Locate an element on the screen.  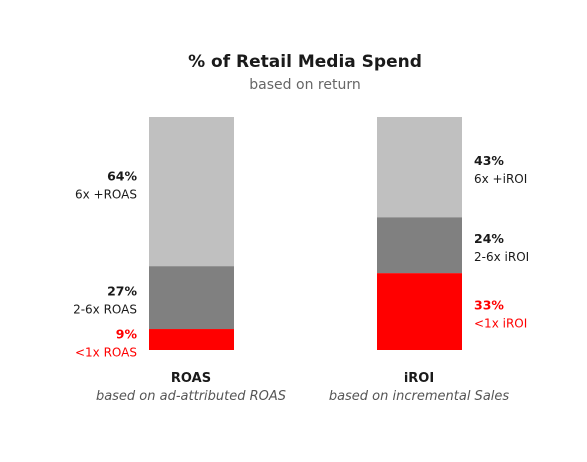
roas-segment-percent: 64% is located at coordinates (122, 176).